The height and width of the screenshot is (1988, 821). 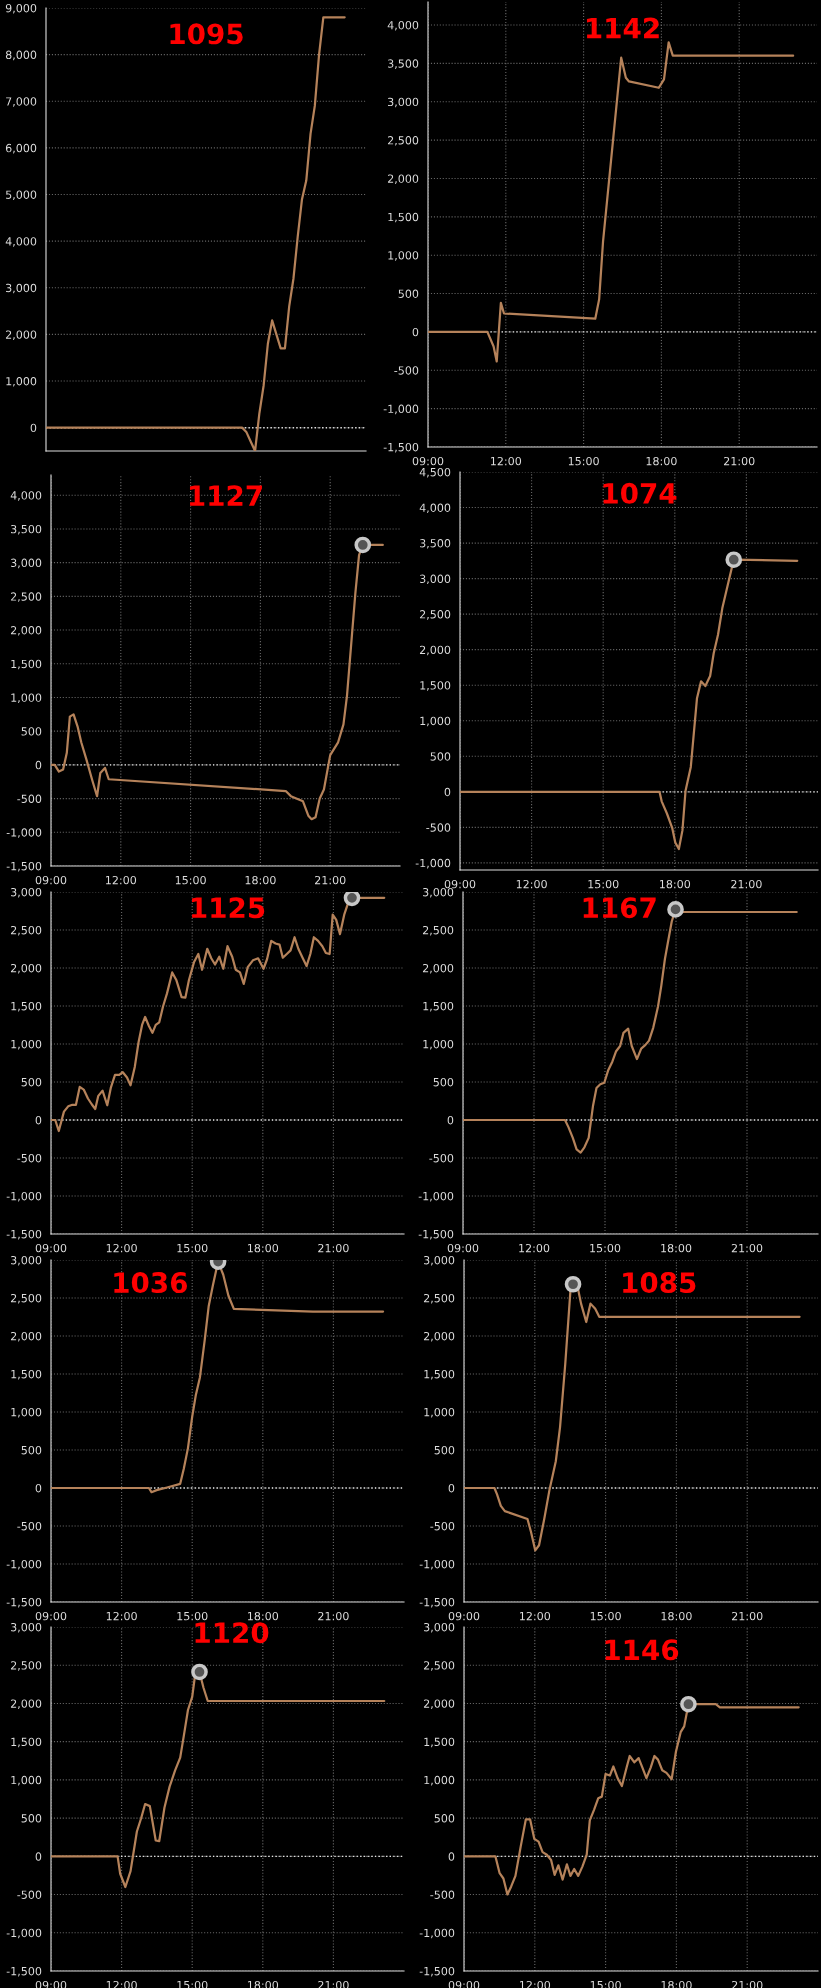 I want to click on chart-title: 1125, so click(x=228, y=908).